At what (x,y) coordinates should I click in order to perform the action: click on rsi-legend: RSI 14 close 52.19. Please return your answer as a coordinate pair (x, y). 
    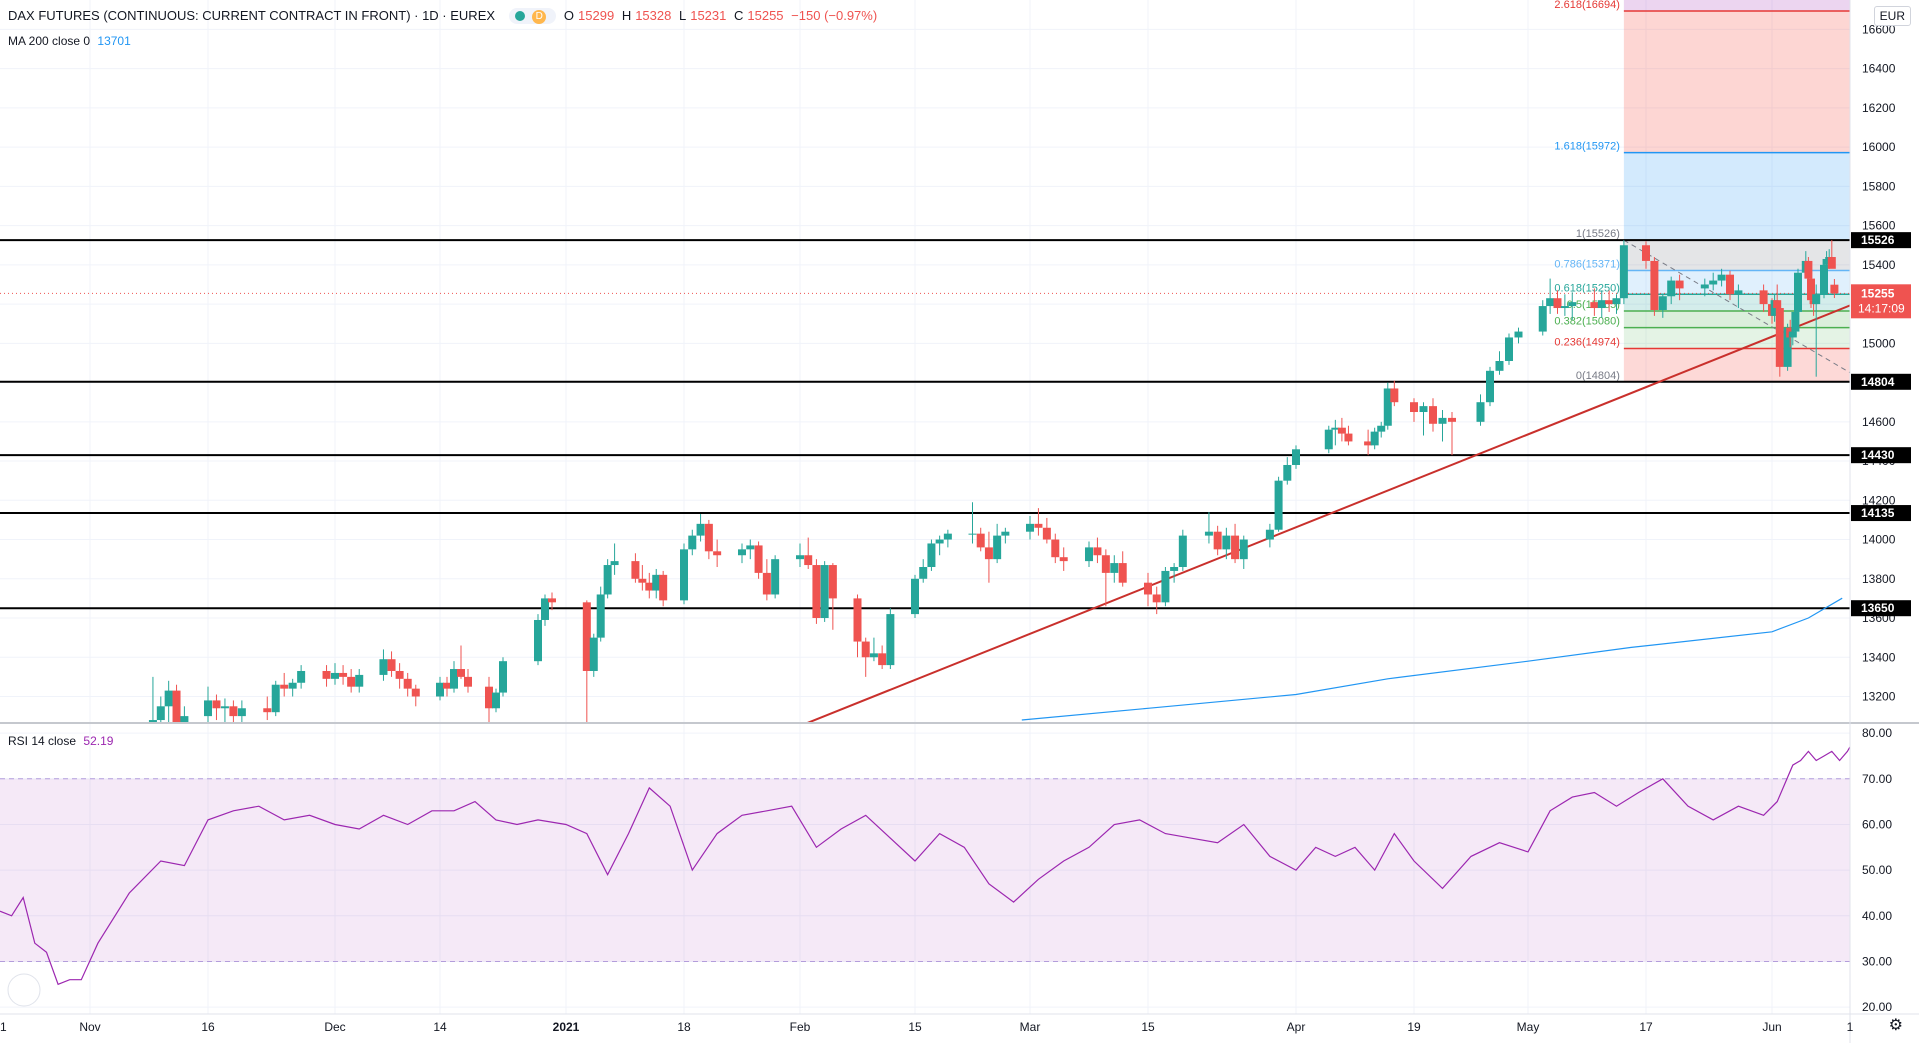
    Looking at the image, I should click on (62, 741).